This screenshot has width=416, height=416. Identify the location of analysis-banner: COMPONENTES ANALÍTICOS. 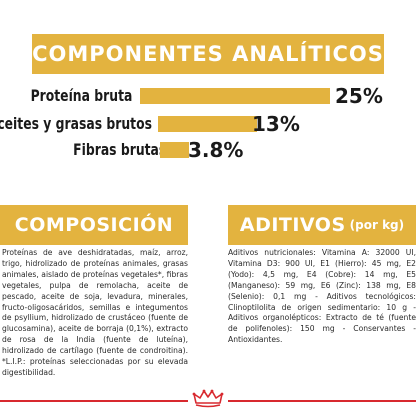
(208, 54).